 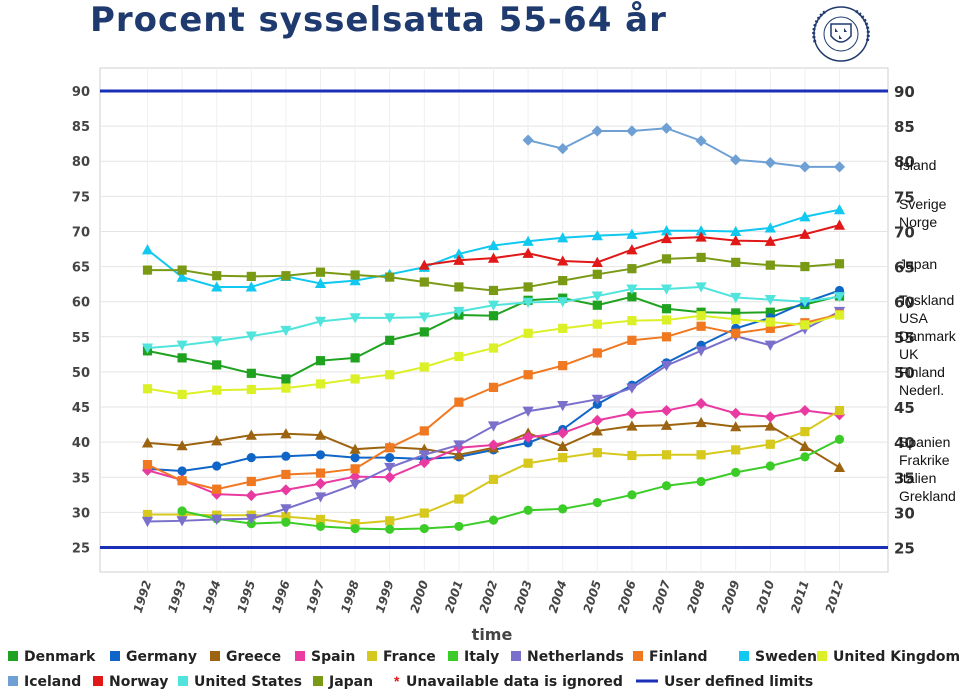 I want to click on y-tick-label-right: 45, so click(x=904, y=408).